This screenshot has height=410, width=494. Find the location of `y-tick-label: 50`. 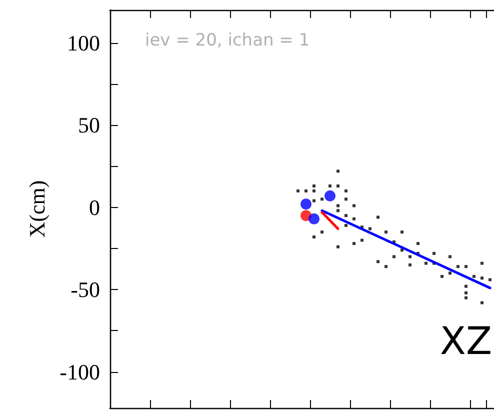

y-tick-label: 50 is located at coordinates (89, 125).